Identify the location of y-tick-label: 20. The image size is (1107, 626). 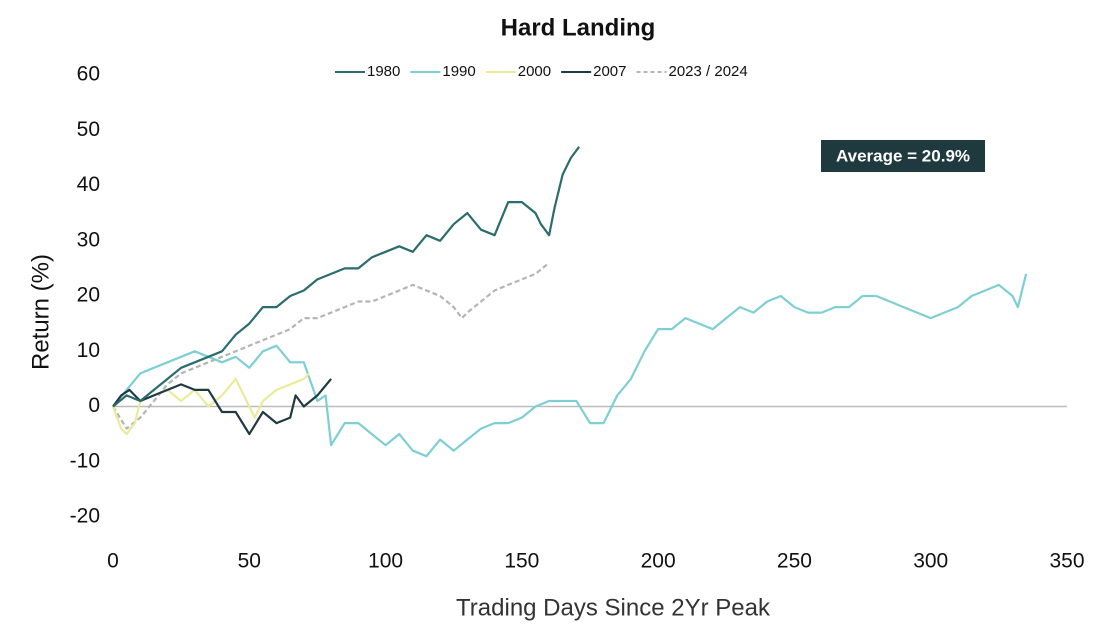
(88, 295).